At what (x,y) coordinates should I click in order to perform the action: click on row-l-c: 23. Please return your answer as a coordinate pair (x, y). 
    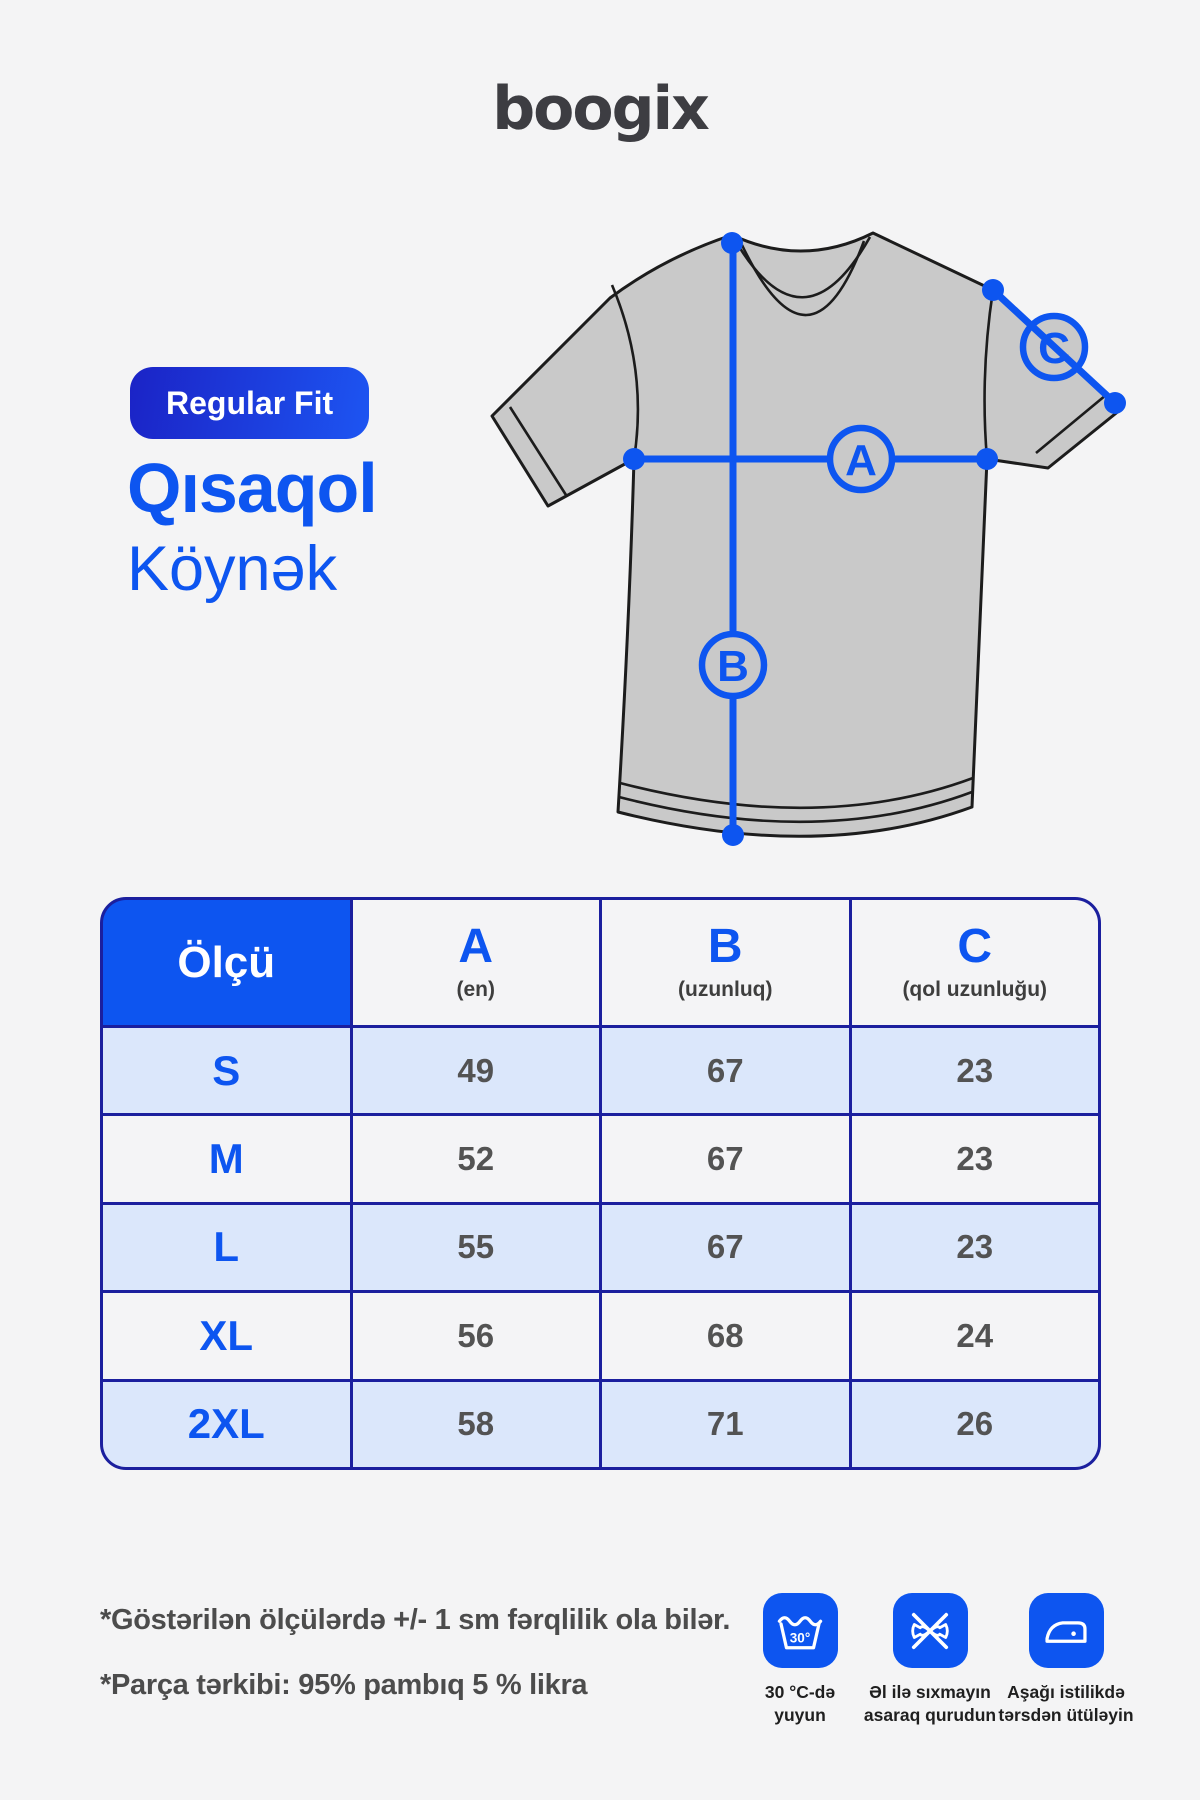
    Looking at the image, I should click on (974, 1247).